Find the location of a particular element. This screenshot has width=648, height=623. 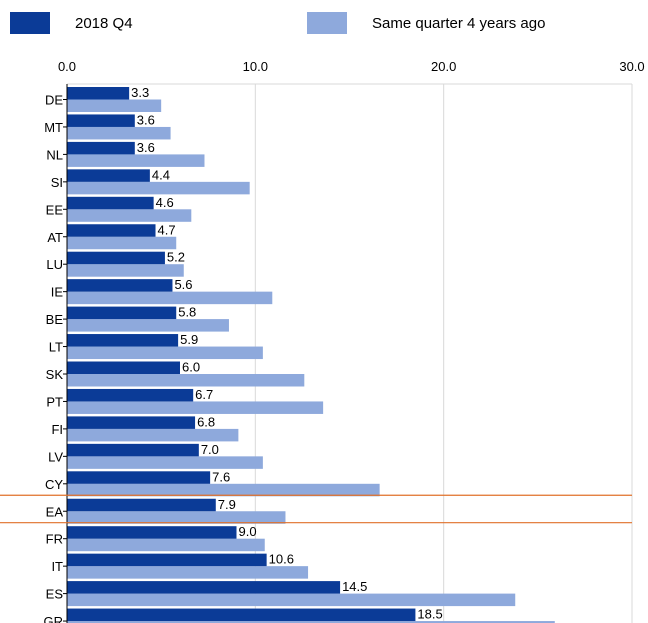

category-label: DE is located at coordinates (54, 100).